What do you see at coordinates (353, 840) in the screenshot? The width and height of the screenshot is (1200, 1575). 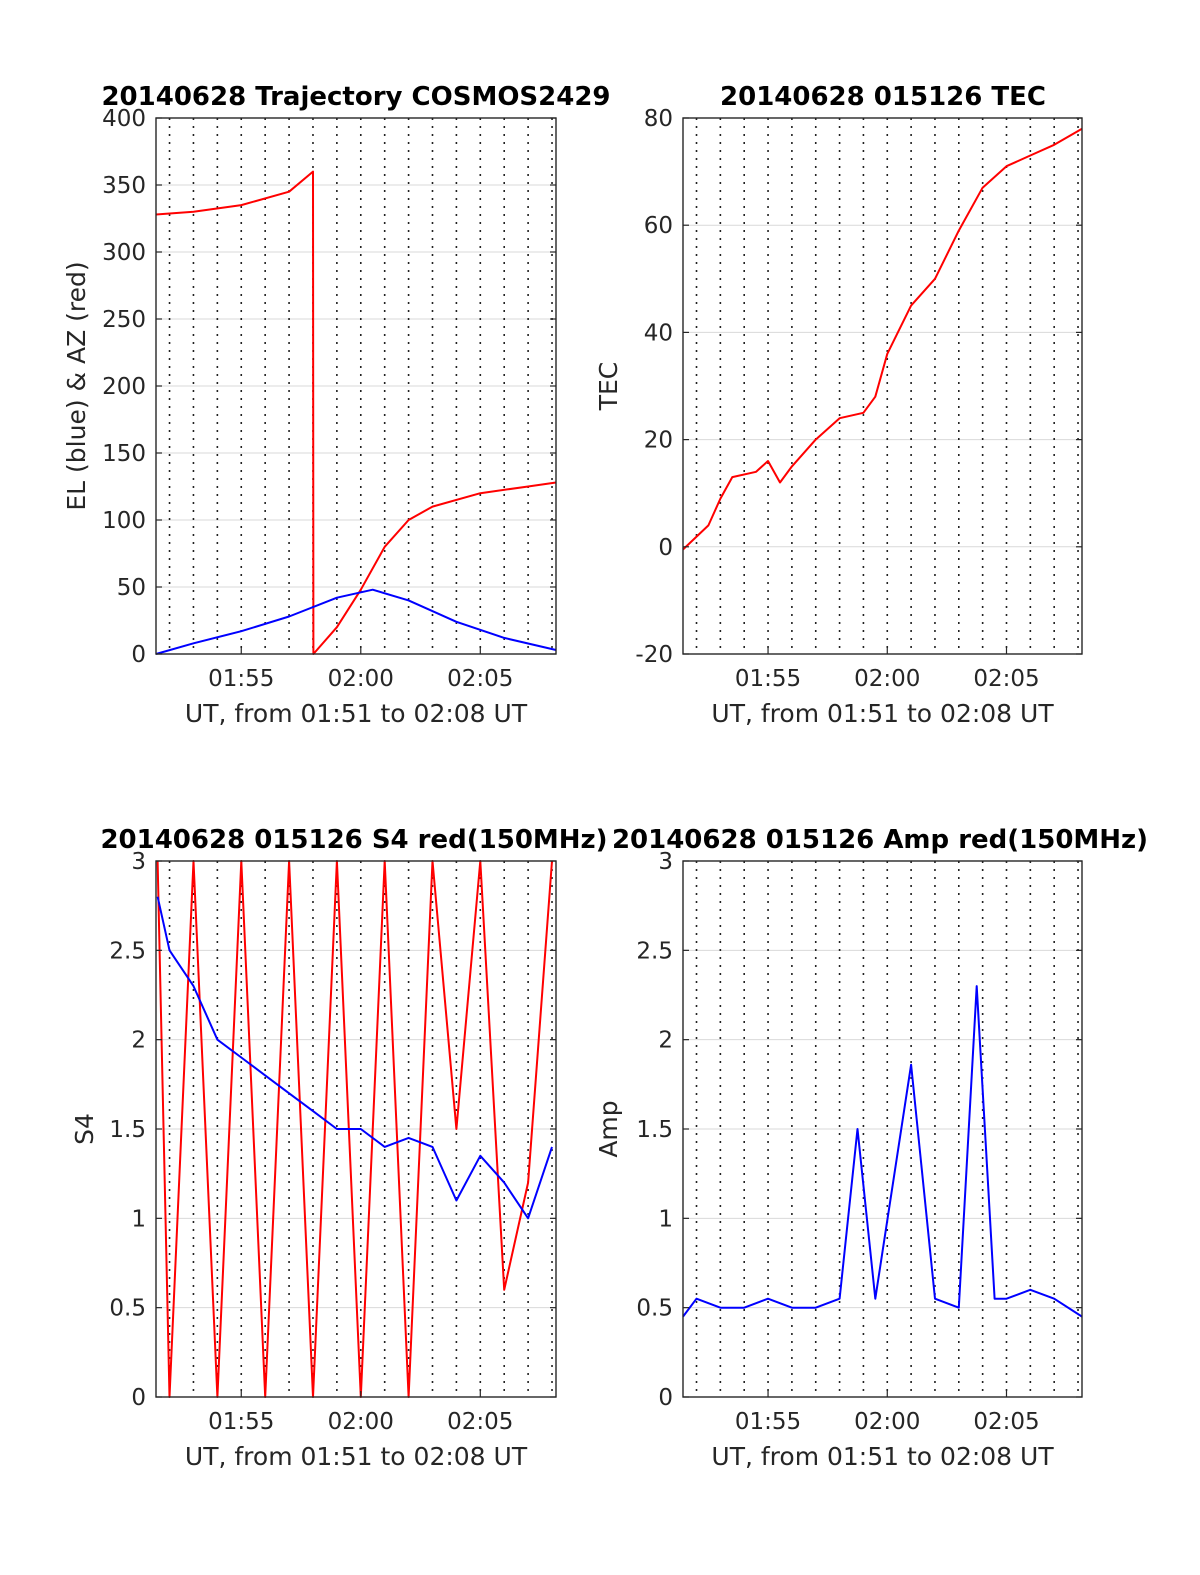 I see `chart-title: 20140628 015126 S4 red(150MHz)` at bounding box center [353, 840].